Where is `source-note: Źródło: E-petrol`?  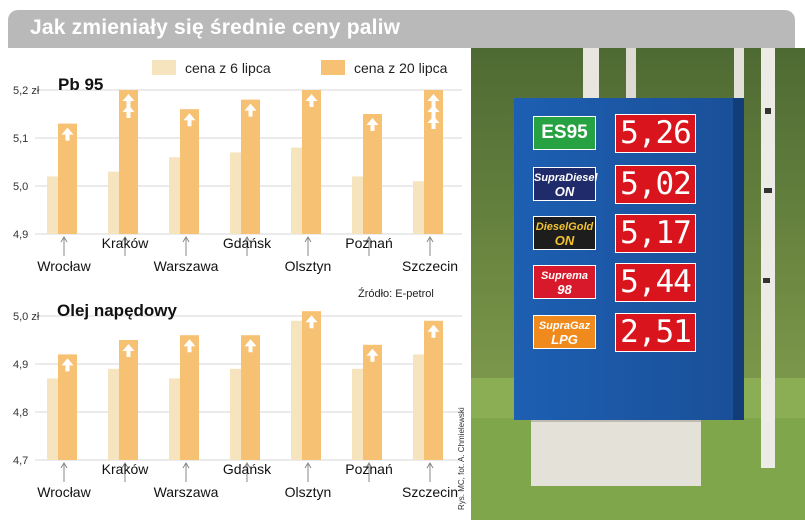 source-note: Źródło: E-petrol is located at coordinates (396, 294).